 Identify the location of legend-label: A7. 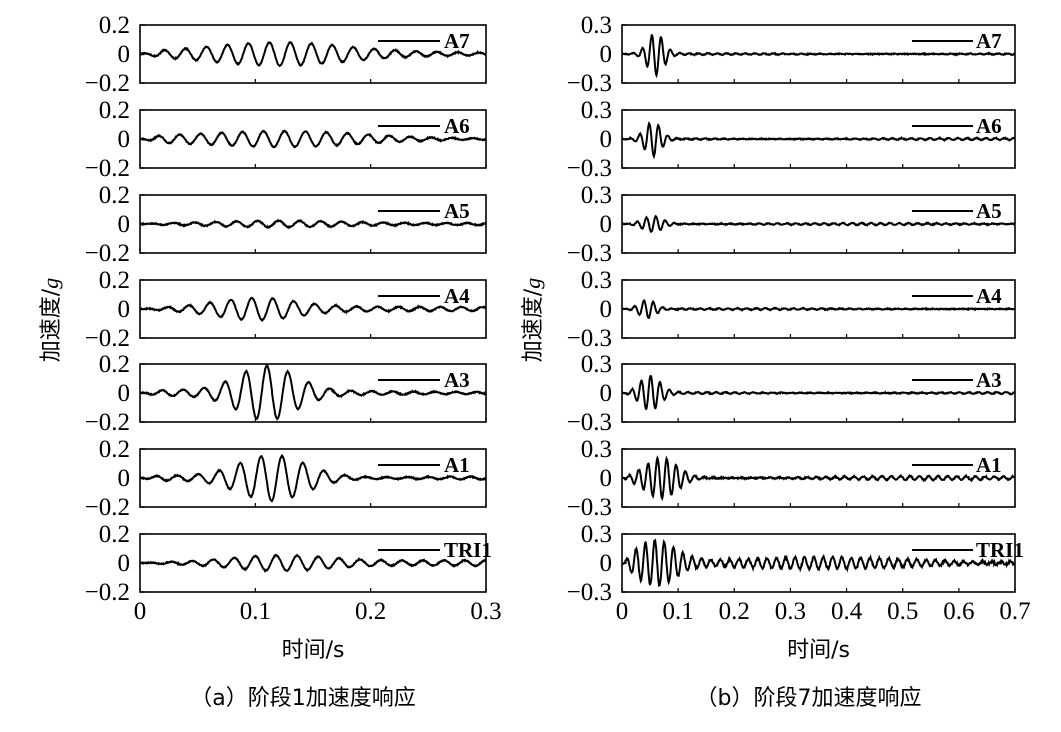
(457, 41).